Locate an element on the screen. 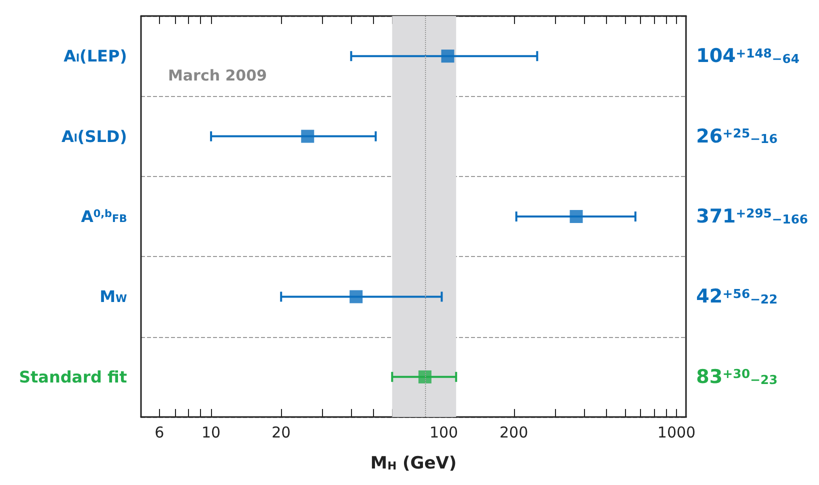  y-tick-label: Al(LEP) is located at coordinates (96, 56).